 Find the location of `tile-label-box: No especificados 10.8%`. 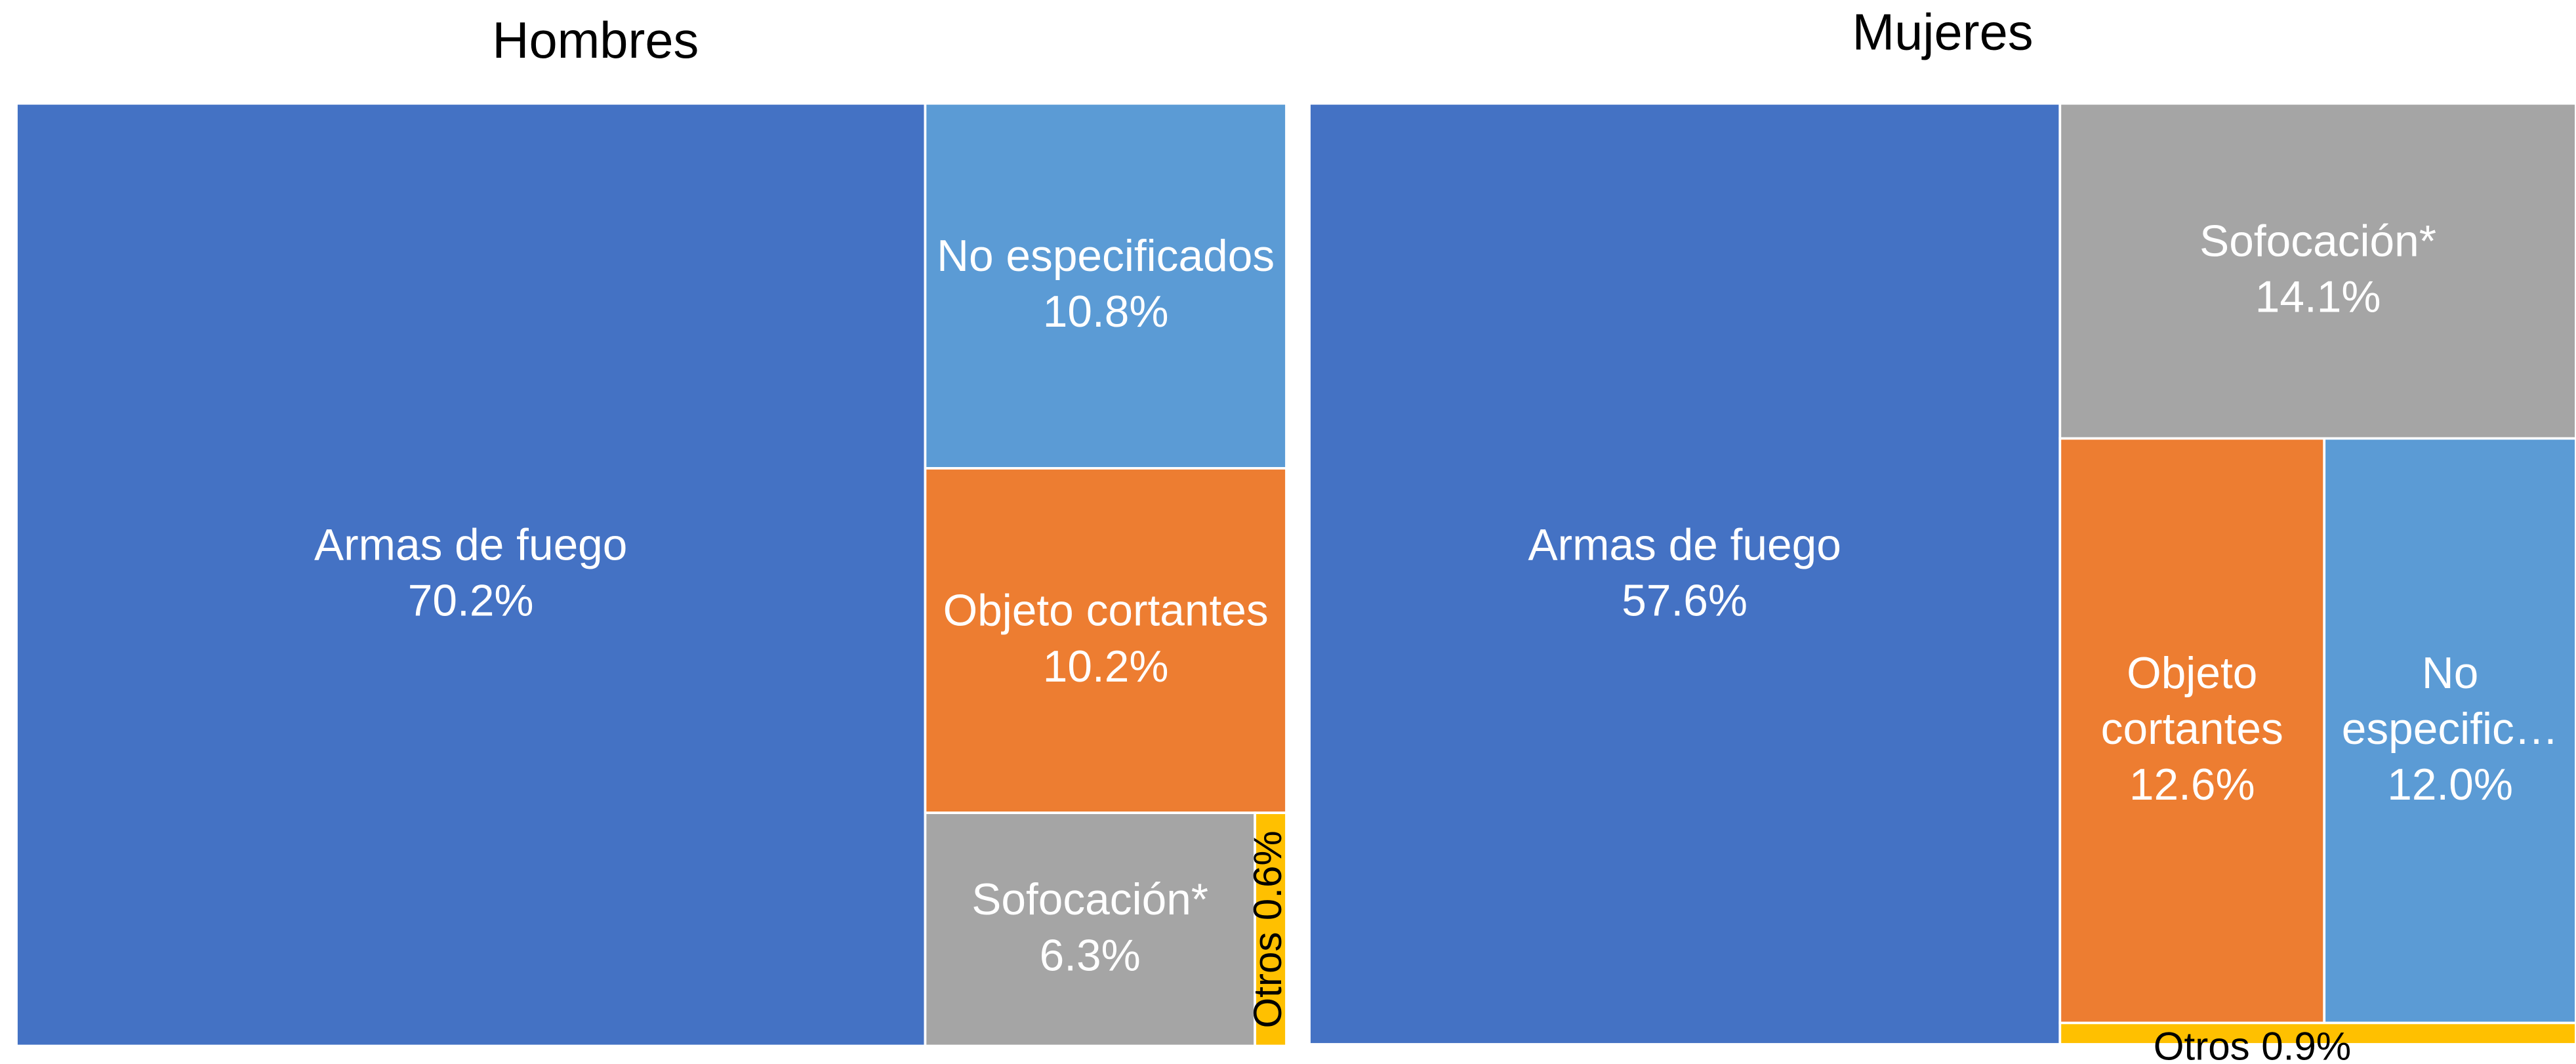

tile-label-box: No especificados 10.8% is located at coordinates (1105, 286).